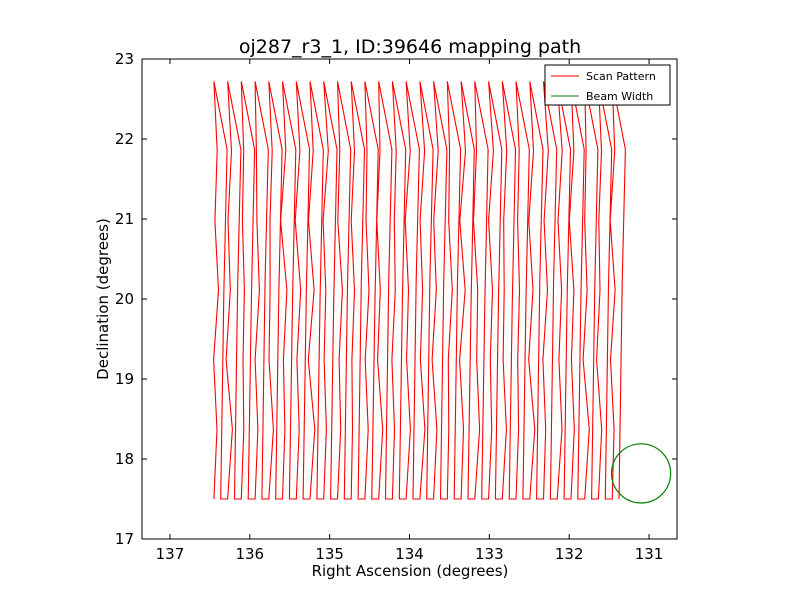  I want to click on legend-box, so click(607, 85).